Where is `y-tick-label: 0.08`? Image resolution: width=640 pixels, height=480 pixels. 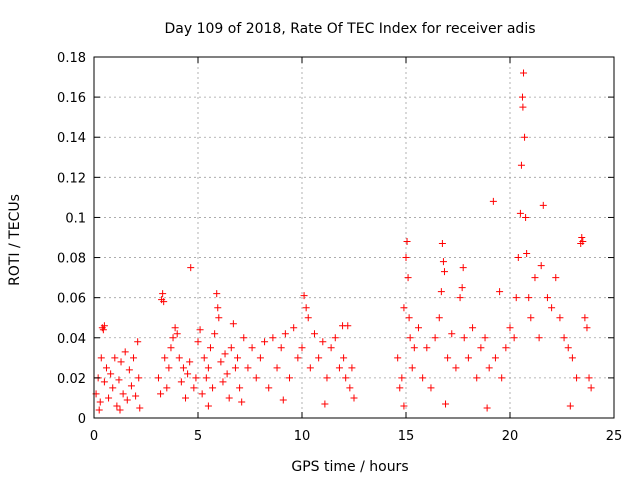
y-tick-label: 0.08 is located at coordinates (71, 259).